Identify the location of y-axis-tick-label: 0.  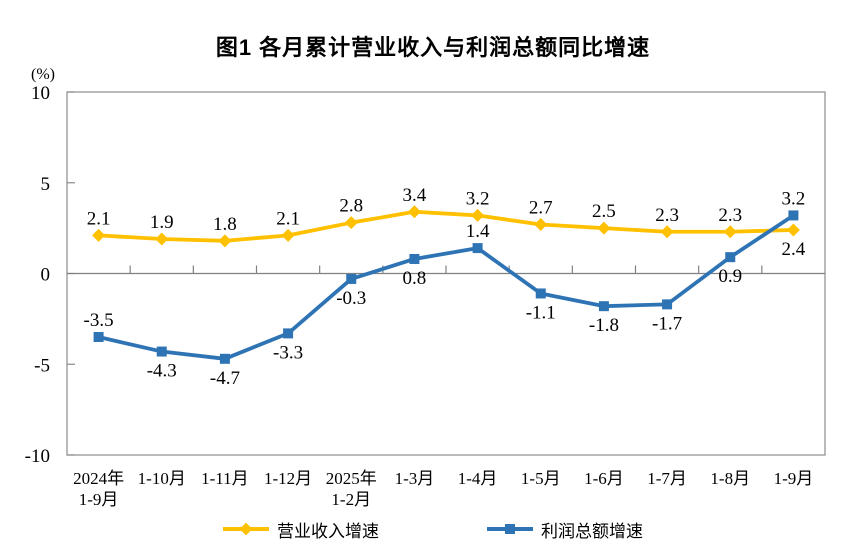
(46, 275).